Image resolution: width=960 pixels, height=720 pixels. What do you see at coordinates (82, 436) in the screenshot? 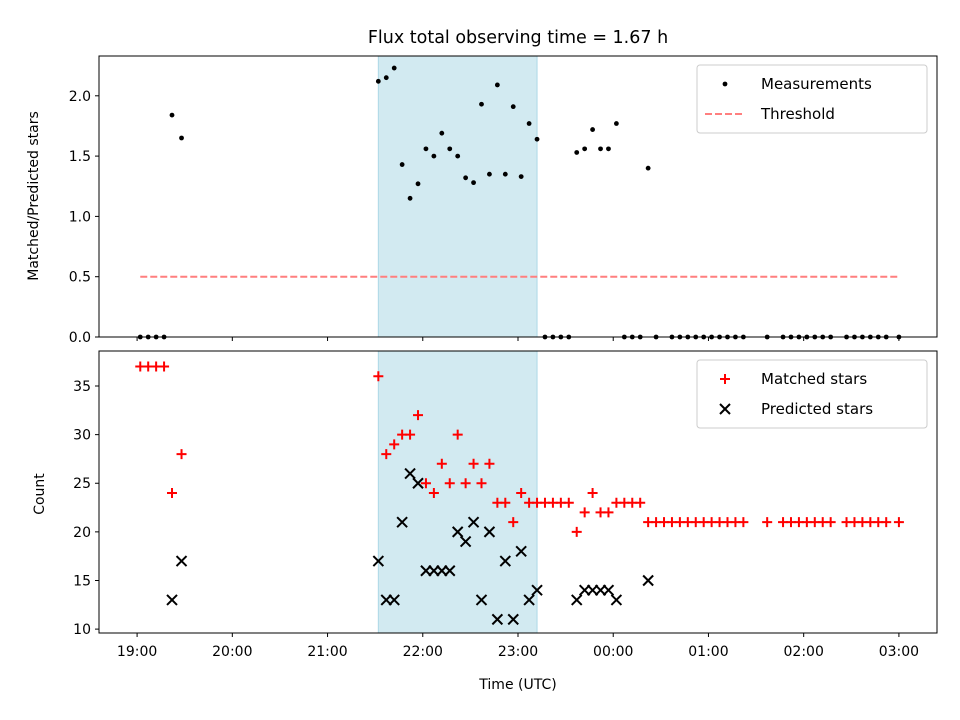
I see `y-tick-label: 30` at bounding box center [82, 436].